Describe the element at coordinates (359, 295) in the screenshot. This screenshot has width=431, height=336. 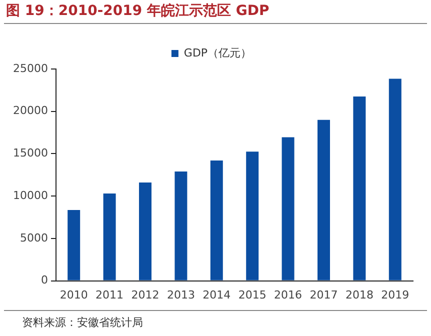
I see `x-tick-label: 2018` at that location.